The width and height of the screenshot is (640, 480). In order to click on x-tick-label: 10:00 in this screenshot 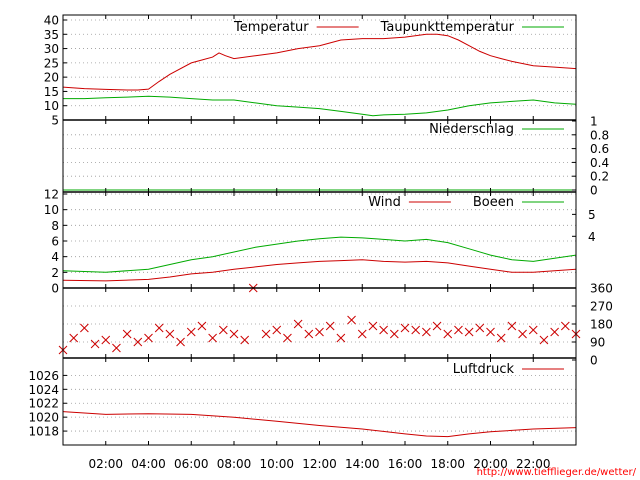, I will do `click(276, 464)`.